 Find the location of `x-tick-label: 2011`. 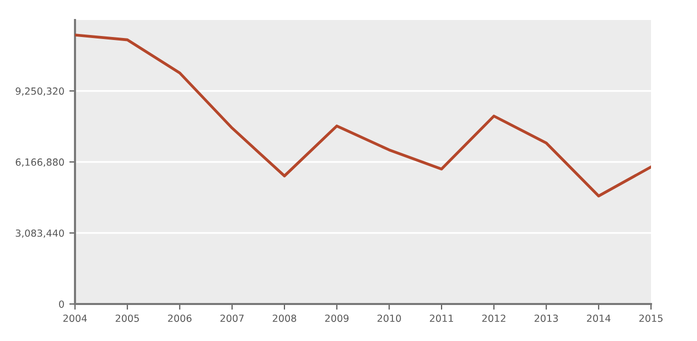

x-tick-label: 2011 is located at coordinates (442, 318).